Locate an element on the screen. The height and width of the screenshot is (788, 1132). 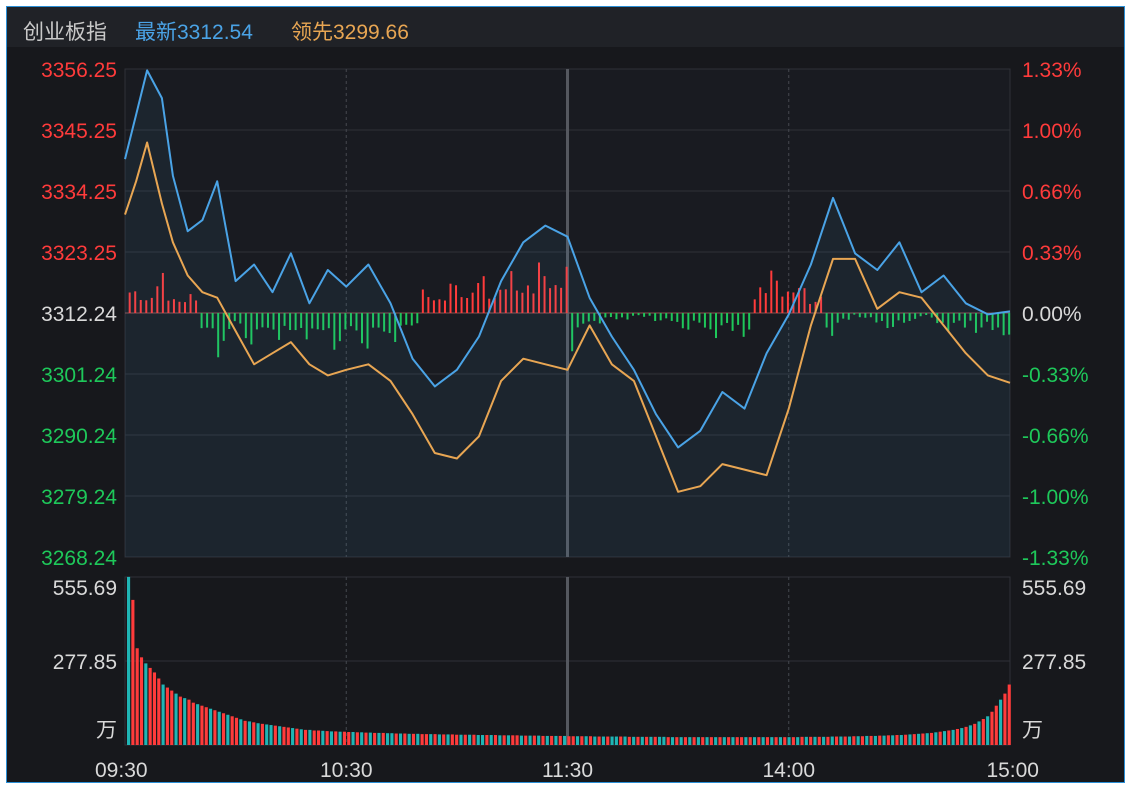
percent-tick-label: -1.00% is located at coordinates (1055, 497).